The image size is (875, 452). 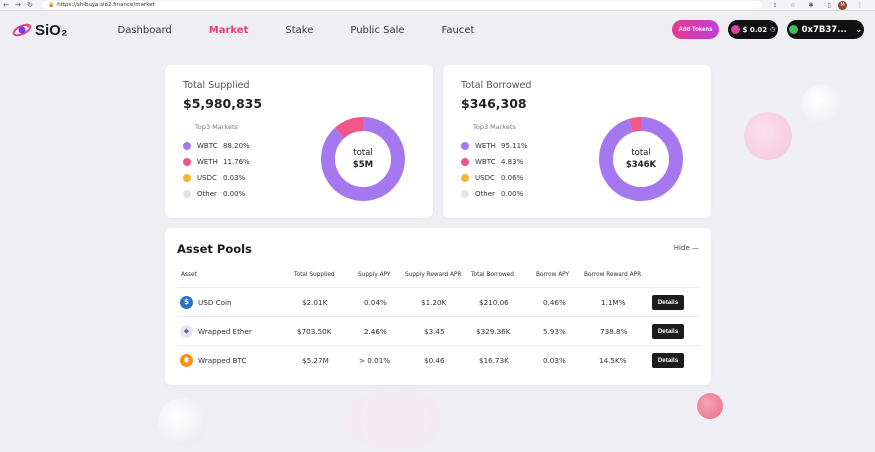 What do you see at coordinates (236, 162) in the screenshot?
I see `legend-pct: 11.76%` at bounding box center [236, 162].